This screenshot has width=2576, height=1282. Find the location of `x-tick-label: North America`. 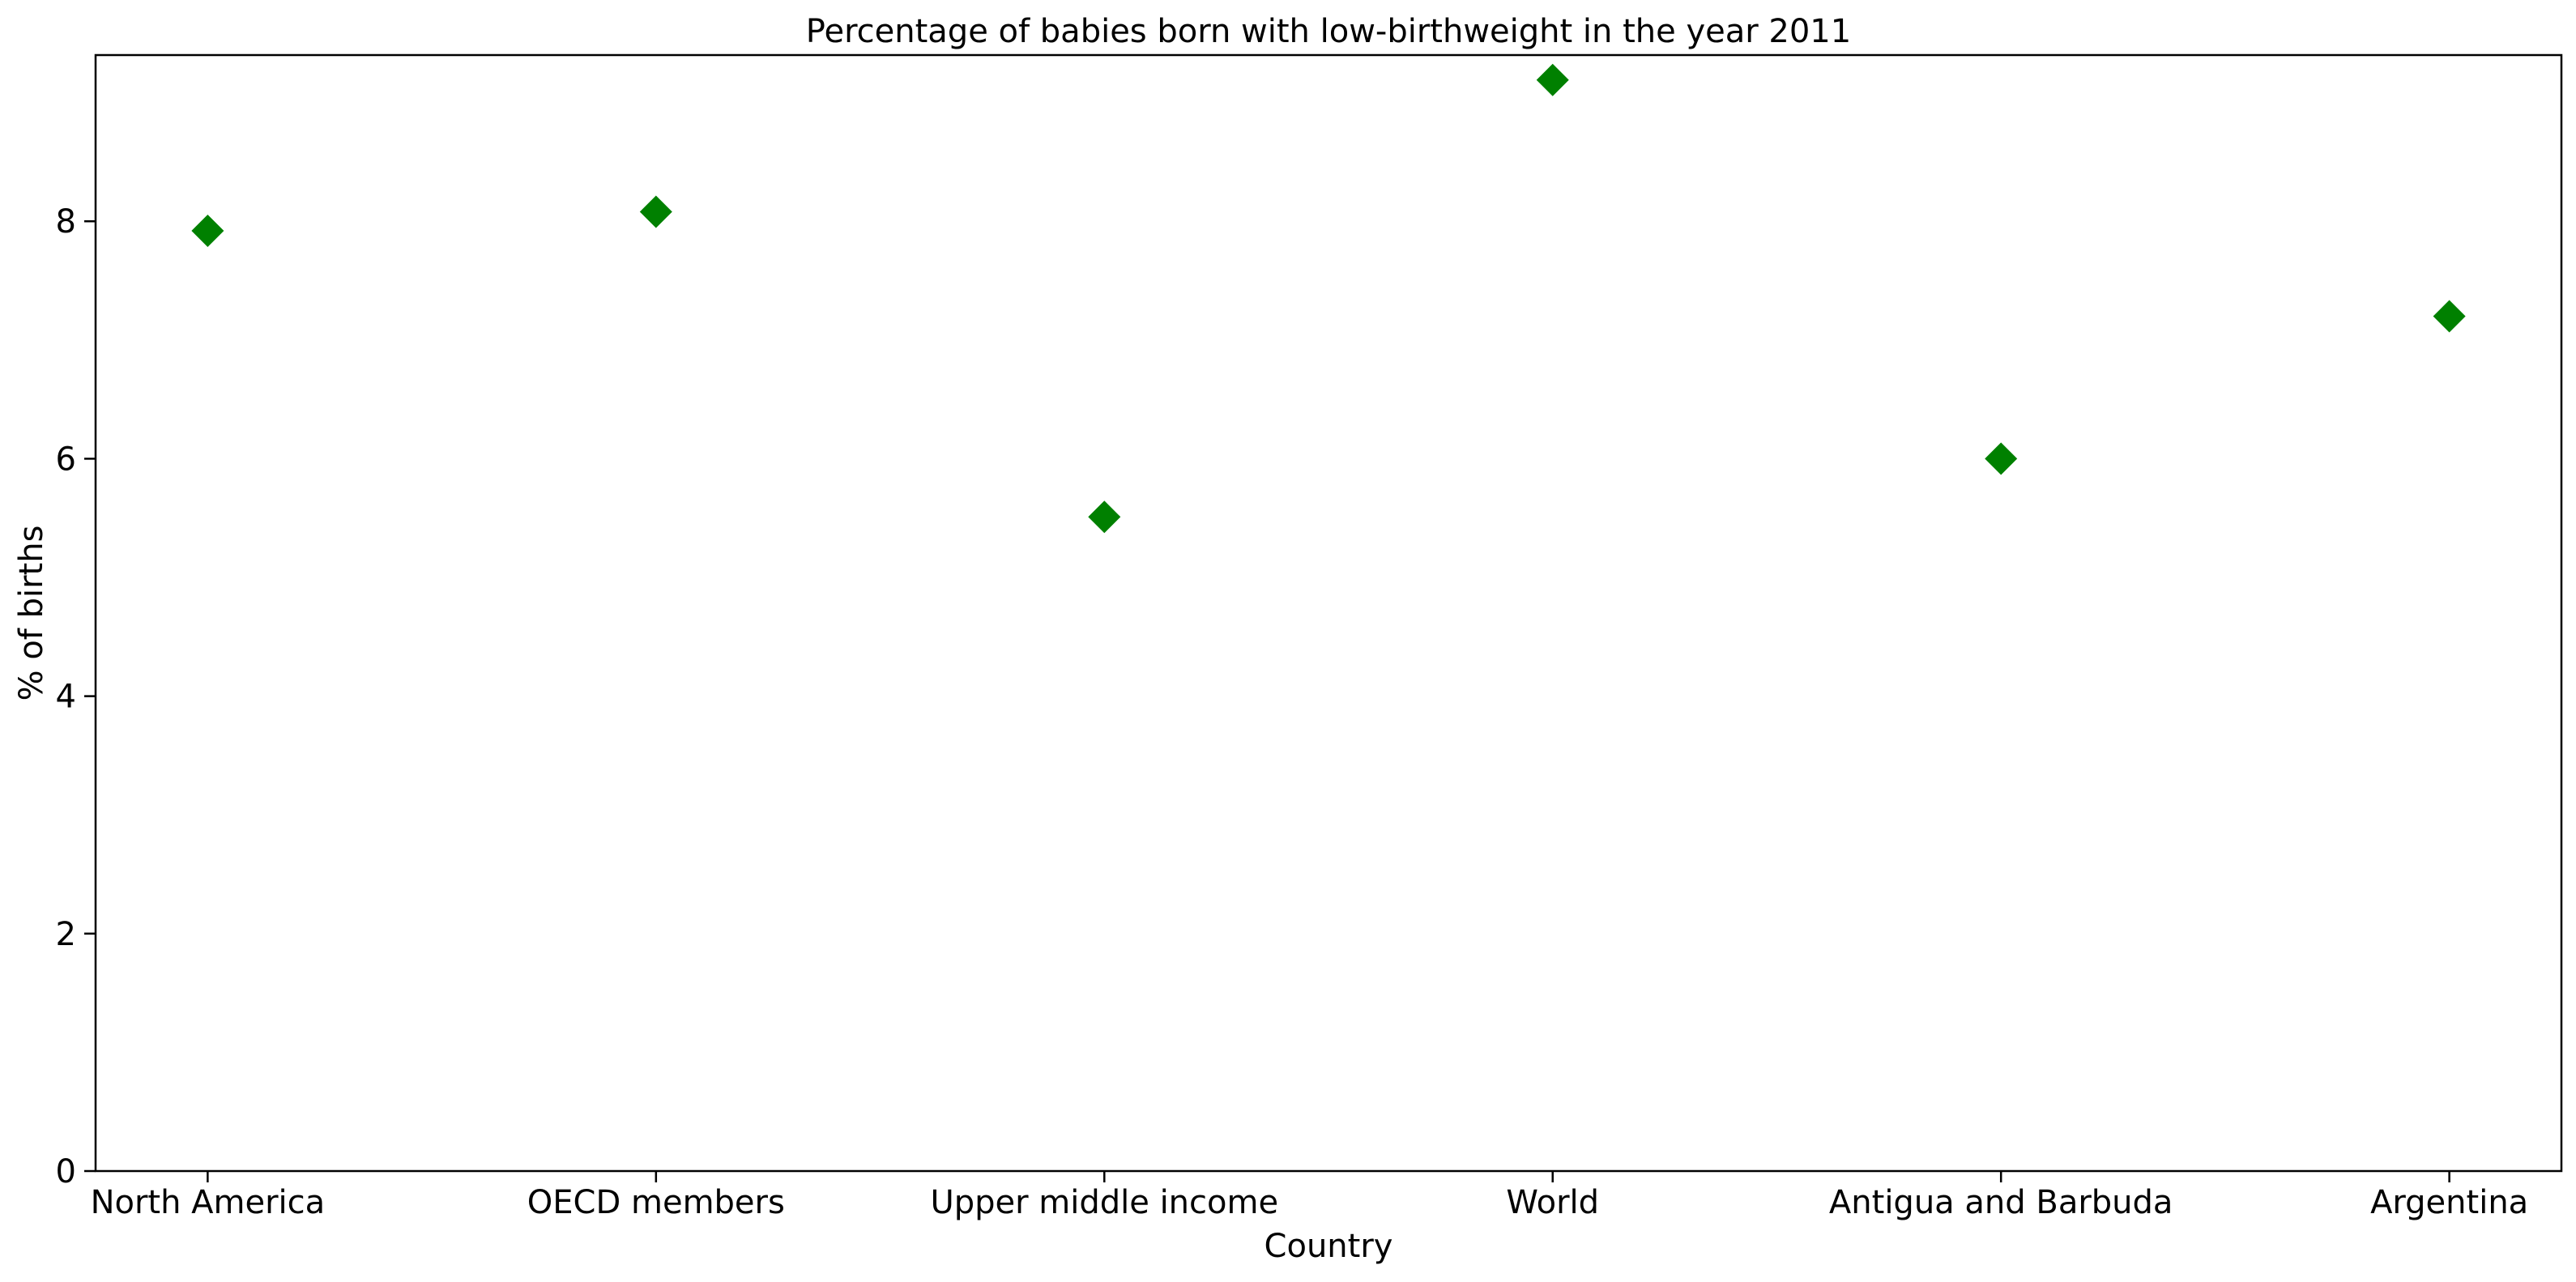

x-tick-label: North America is located at coordinates (209, 1202).